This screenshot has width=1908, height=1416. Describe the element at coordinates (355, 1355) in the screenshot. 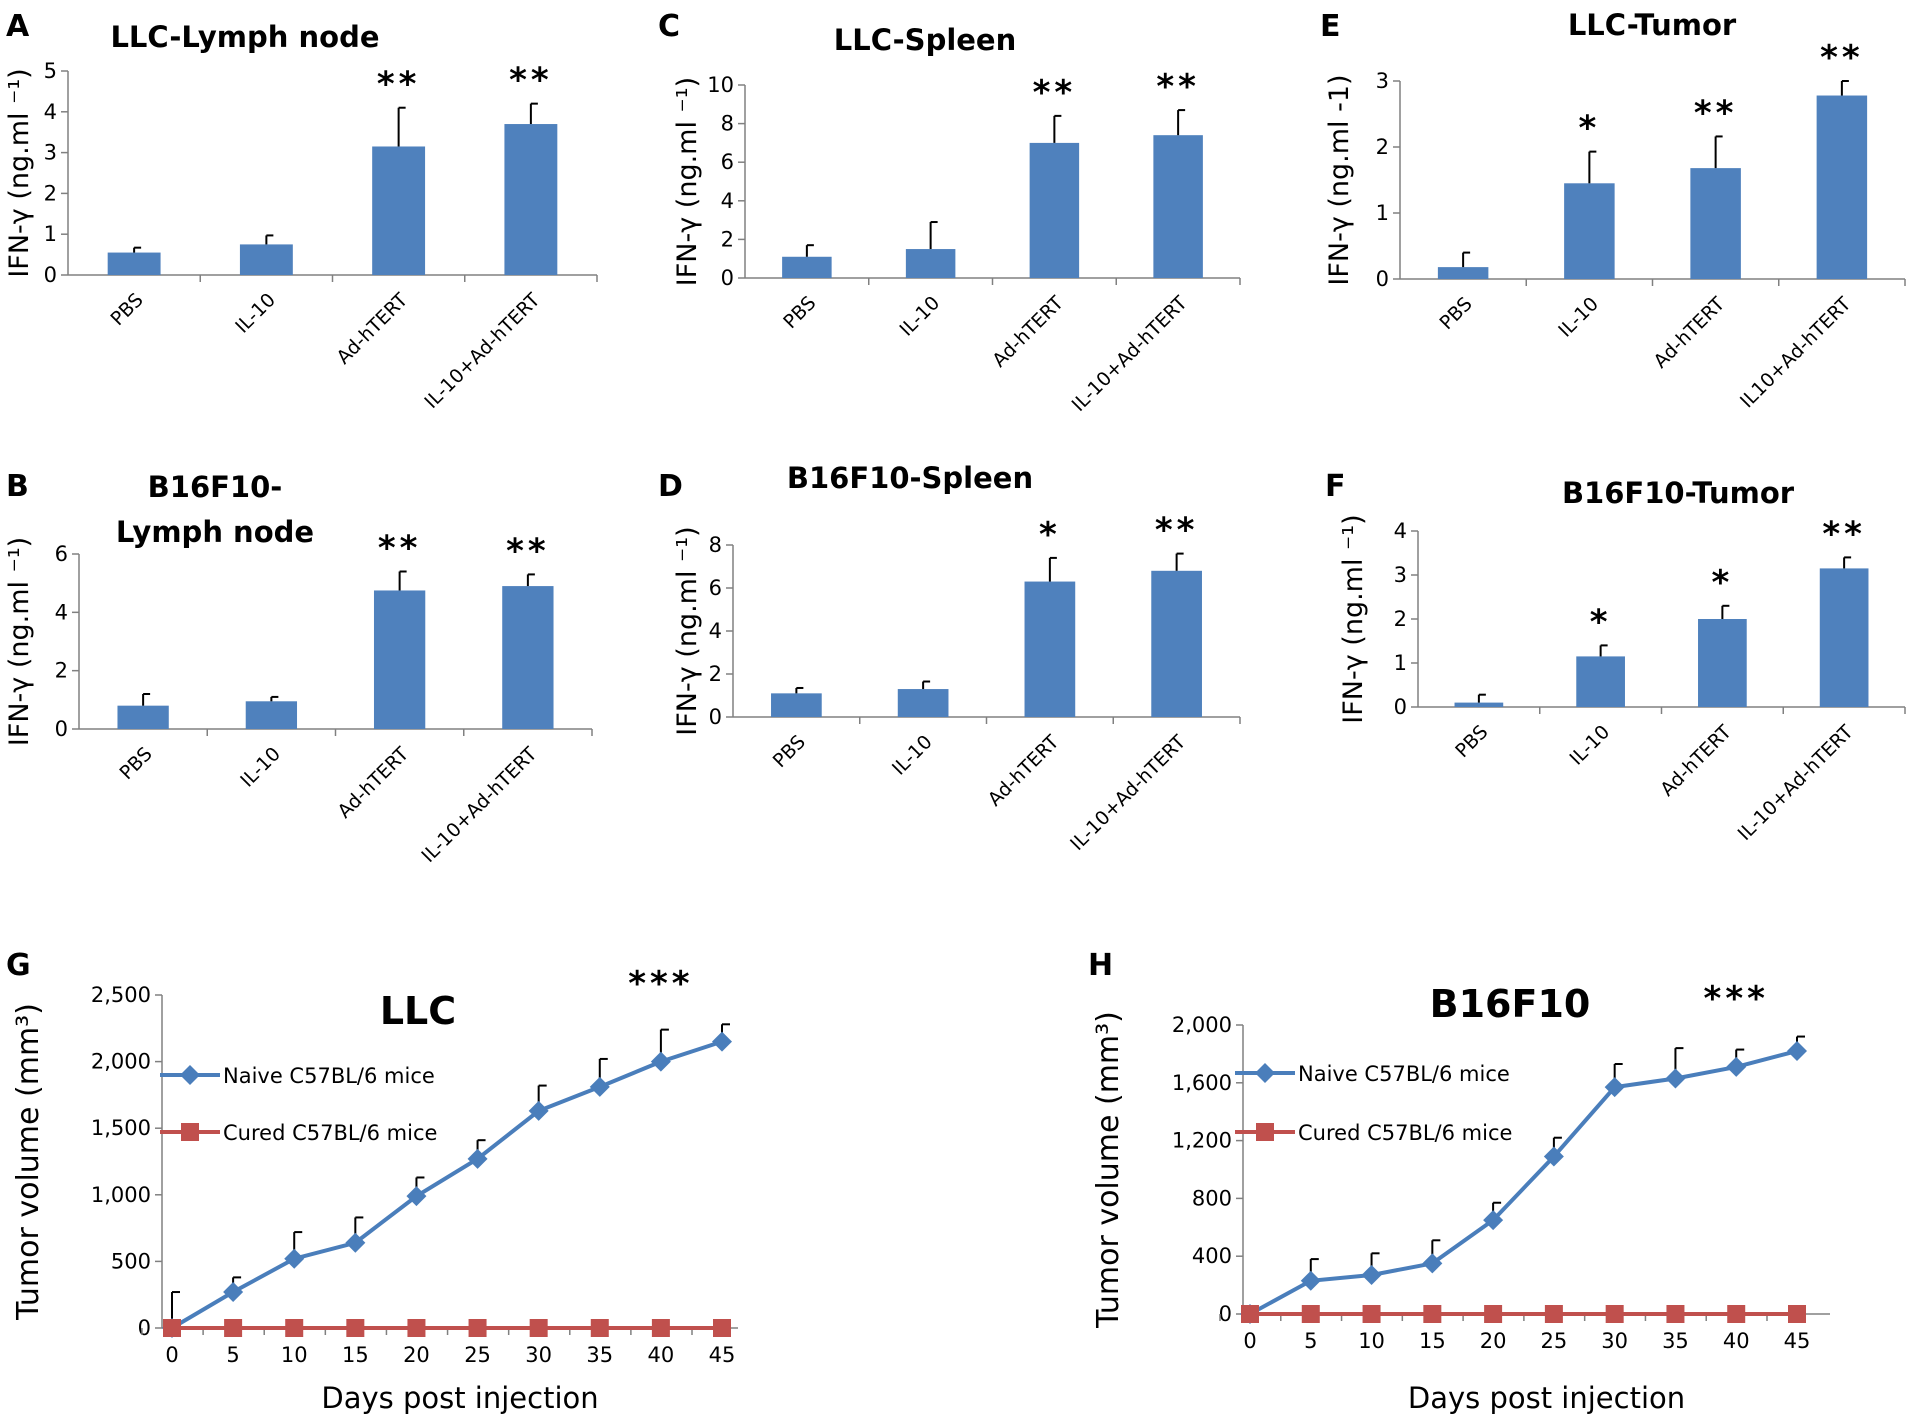

I see `x-tick-label: 15` at that location.